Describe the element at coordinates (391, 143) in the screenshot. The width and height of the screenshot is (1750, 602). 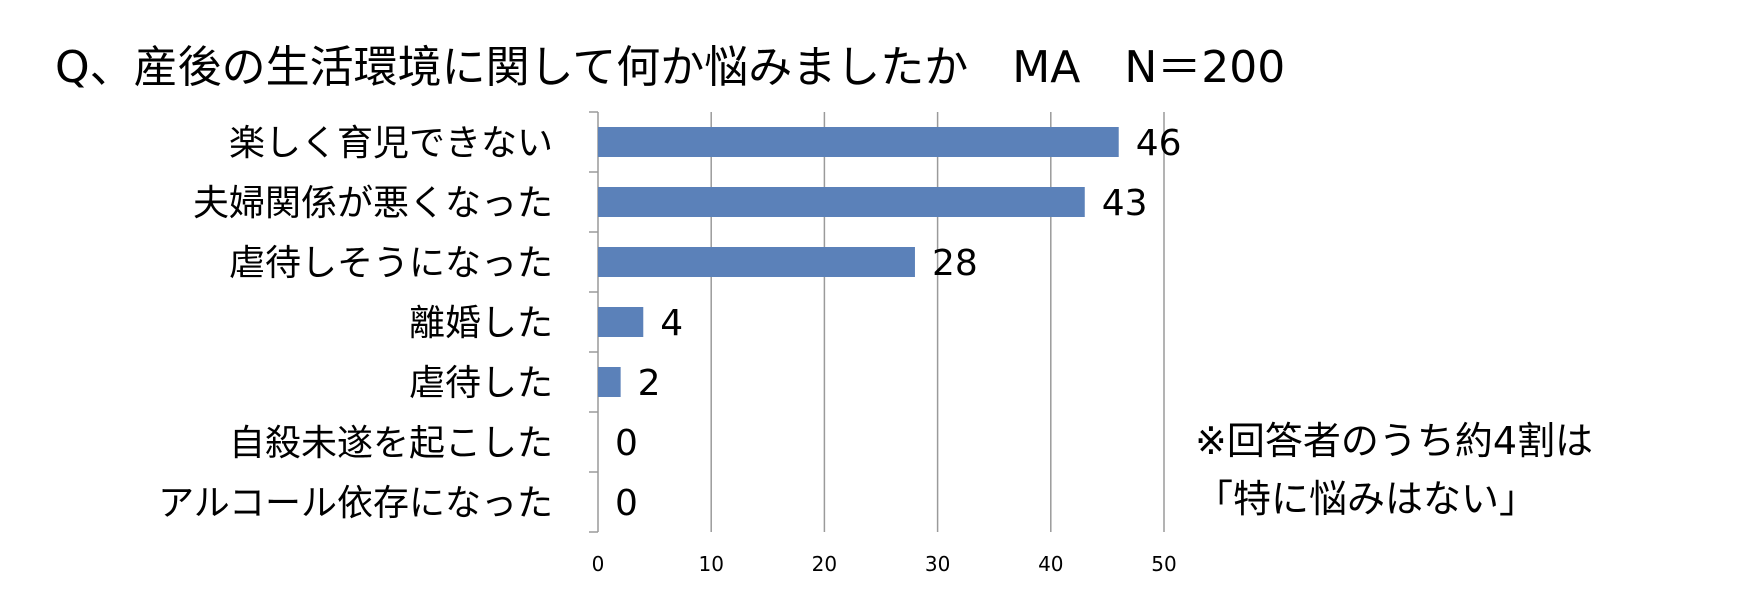
I see `category-label: 楽しく育児できない` at that location.